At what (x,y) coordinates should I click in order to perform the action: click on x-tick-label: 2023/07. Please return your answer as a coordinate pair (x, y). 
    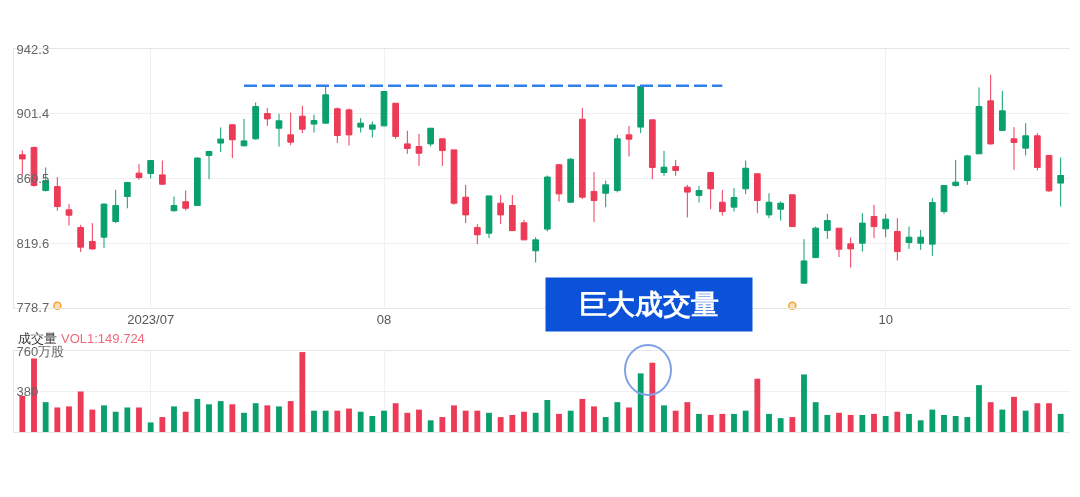
    Looking at the image, I should click on (151, 320).